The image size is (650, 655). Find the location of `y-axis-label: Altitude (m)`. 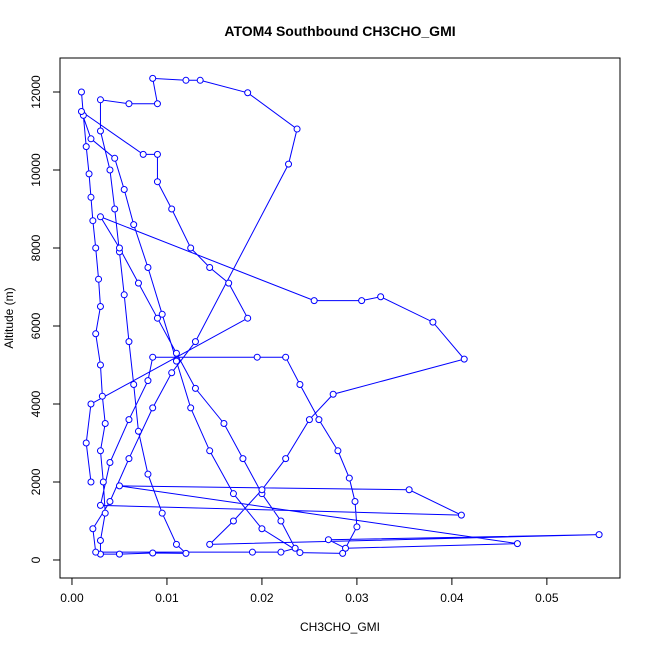

y-axis-label: Altitude (m) is located at coordinates (9, 317).